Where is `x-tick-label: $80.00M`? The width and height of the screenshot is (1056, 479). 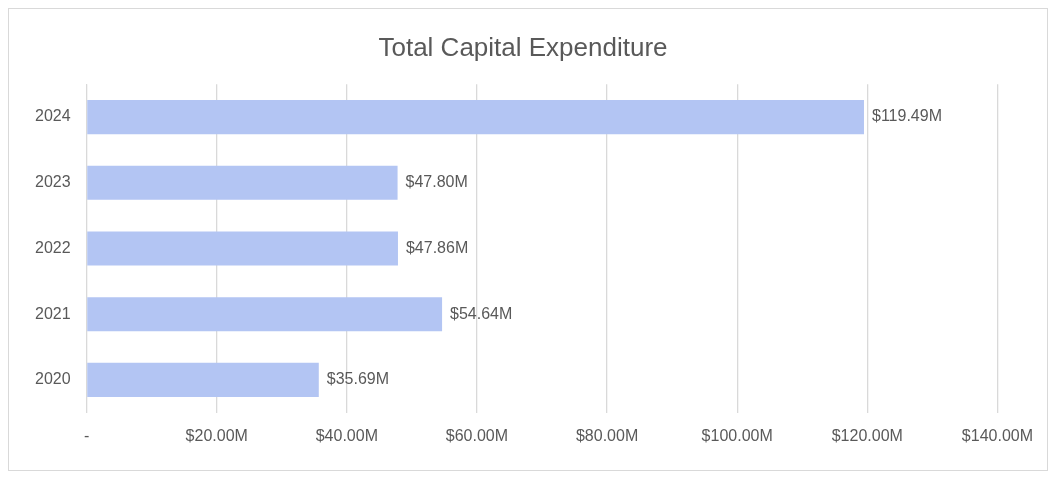
x-tick-label: $80.00M is located at coordinates (607, 435).